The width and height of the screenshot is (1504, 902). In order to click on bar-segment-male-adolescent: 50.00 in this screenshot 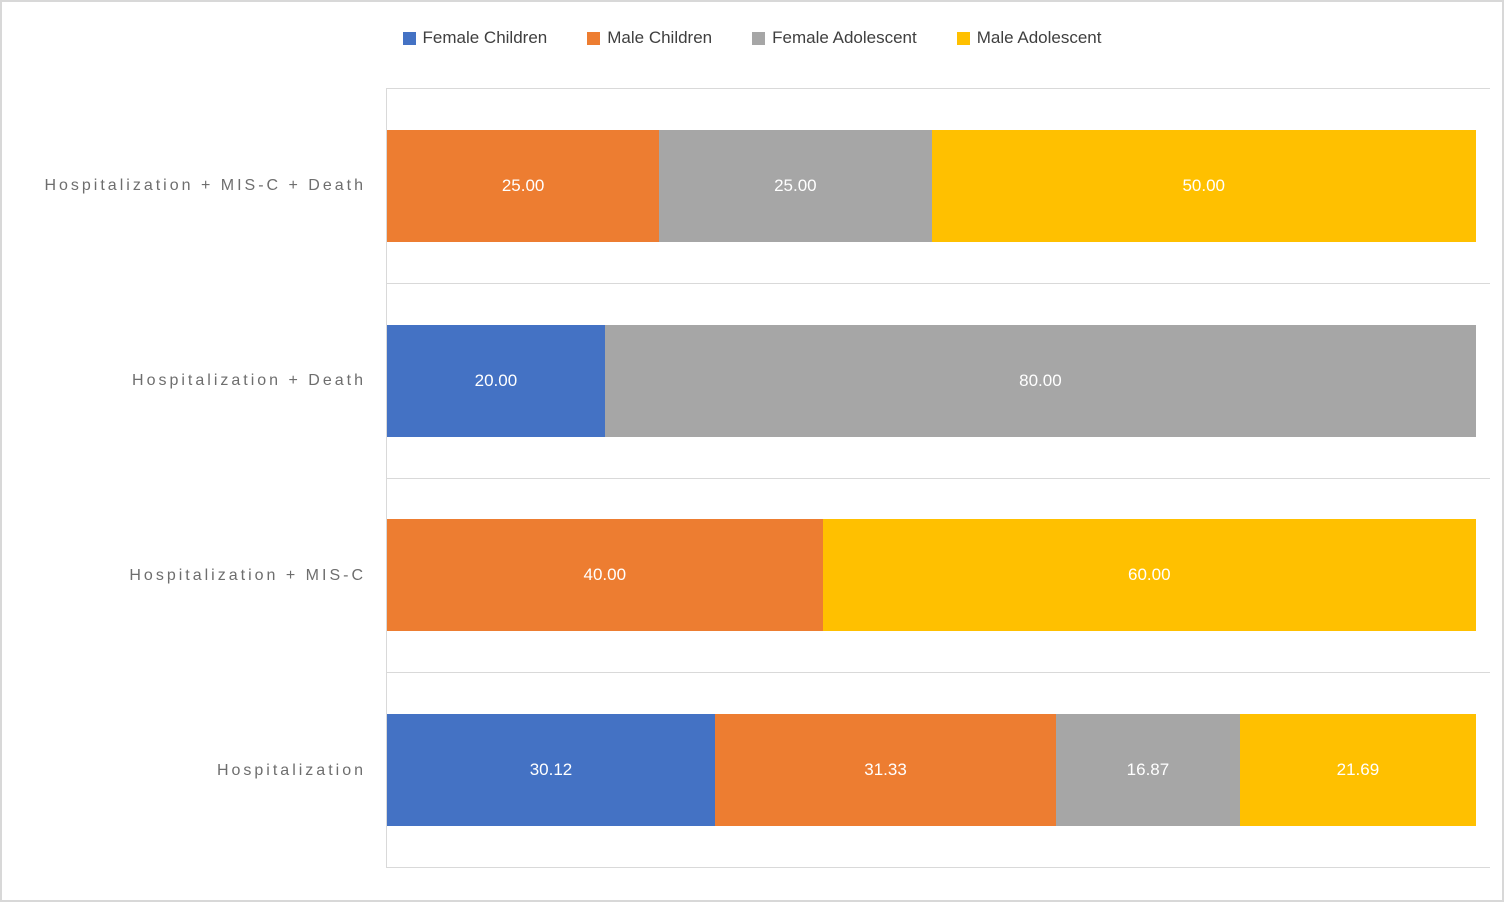, I will do `click(1203, 185)`.